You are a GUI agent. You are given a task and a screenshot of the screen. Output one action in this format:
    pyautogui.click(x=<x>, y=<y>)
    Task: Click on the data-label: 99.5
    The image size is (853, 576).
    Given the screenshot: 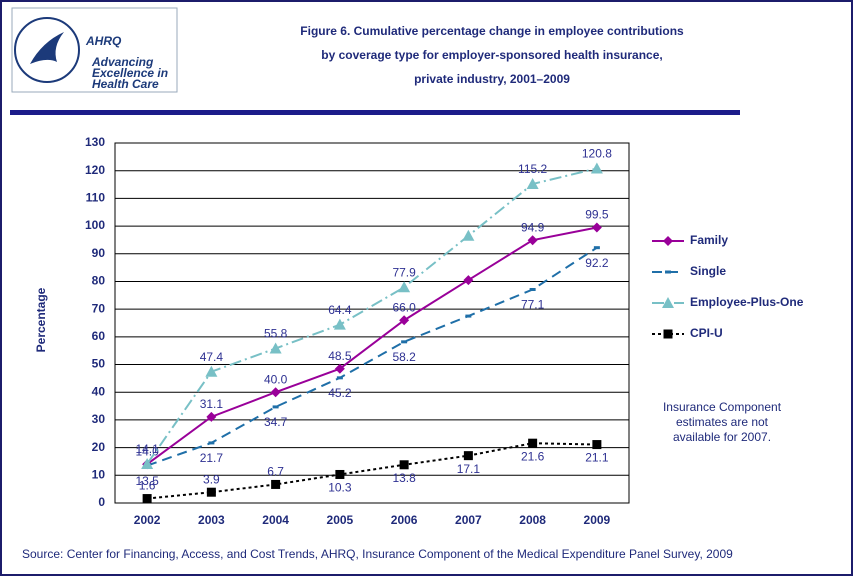 What is the action you would take?
    pyautogui.click(x=597, y=215)
    